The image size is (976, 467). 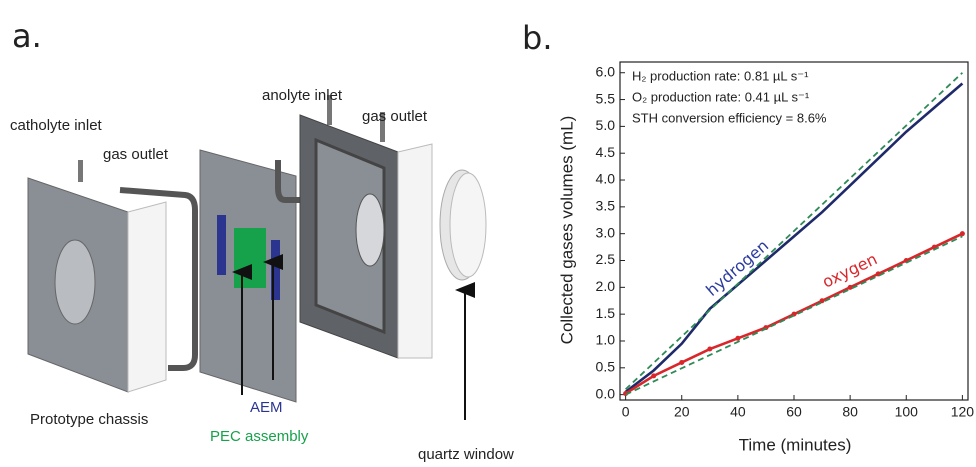 I want to click on y-tick-label: 2.0, so click(x=606, y=286).